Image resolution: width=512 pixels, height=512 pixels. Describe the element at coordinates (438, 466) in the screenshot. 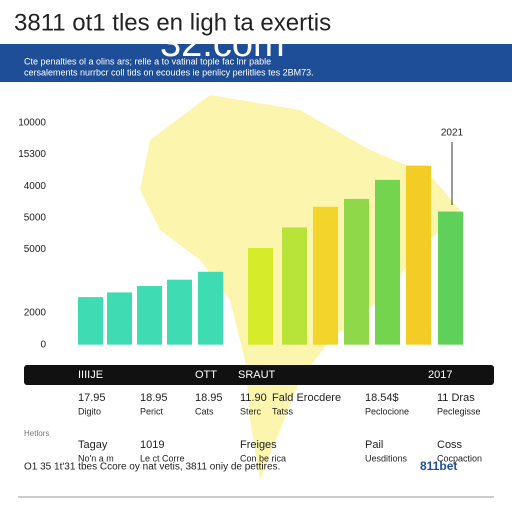

I see `logo: 811bet` at that location.